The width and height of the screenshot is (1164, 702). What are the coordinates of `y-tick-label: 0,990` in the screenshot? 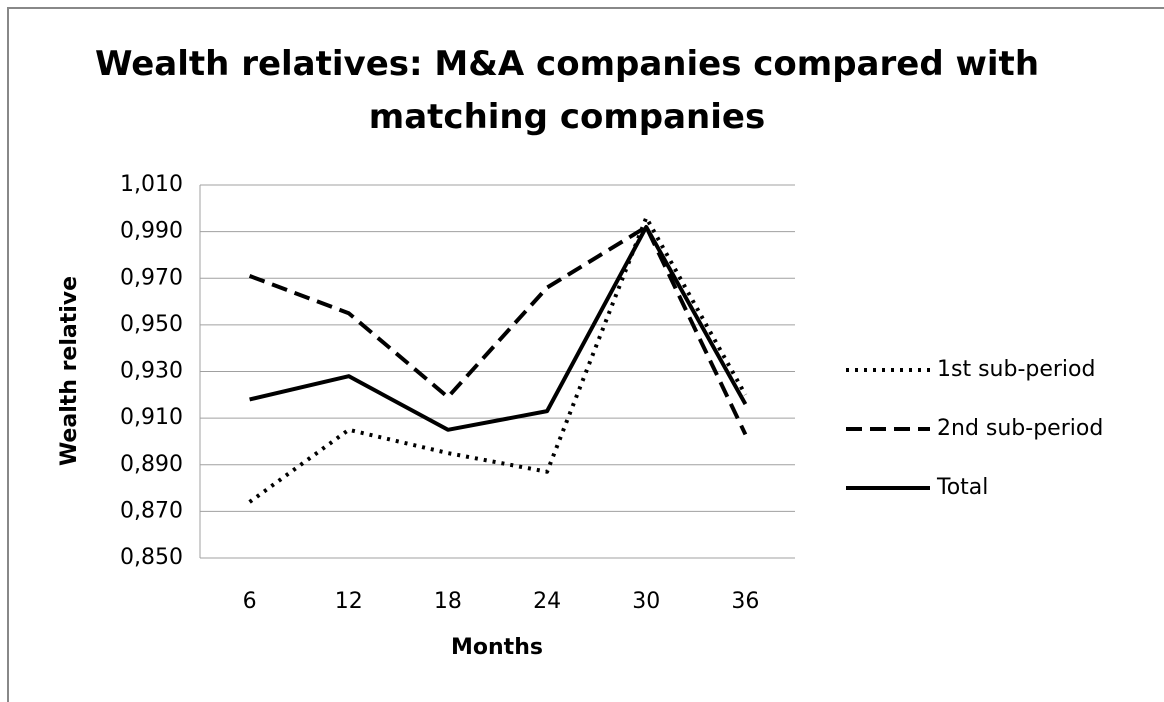 It's located at (151, 231).